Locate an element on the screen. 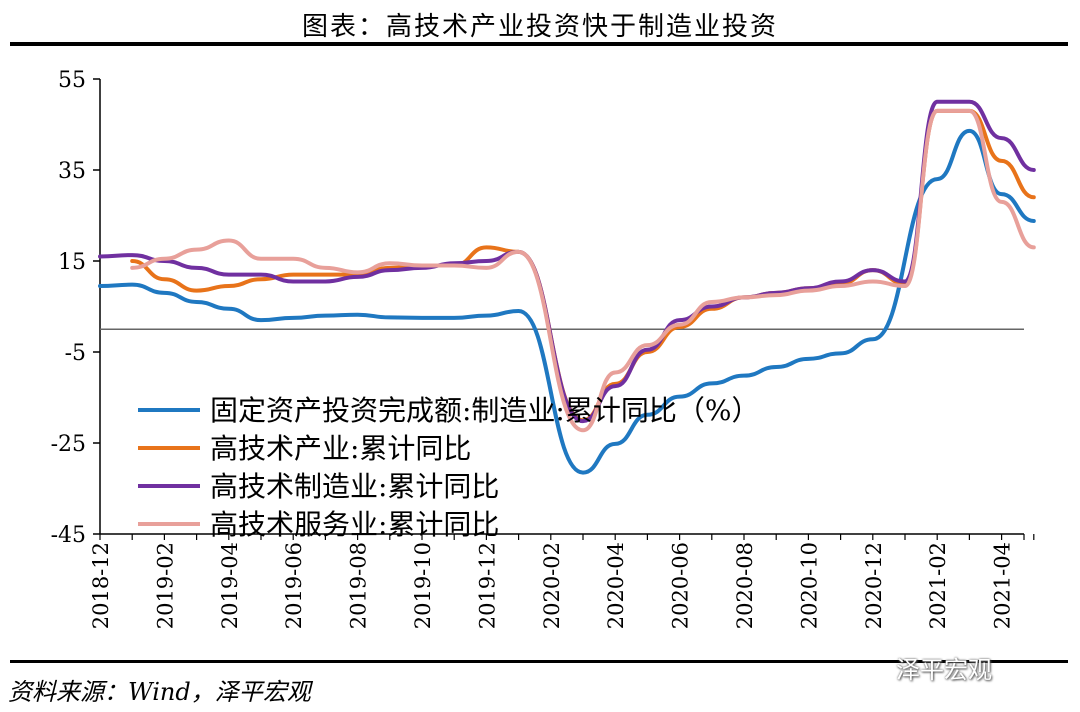  y-tick-label: 55 is located at coordinates (72, 80).